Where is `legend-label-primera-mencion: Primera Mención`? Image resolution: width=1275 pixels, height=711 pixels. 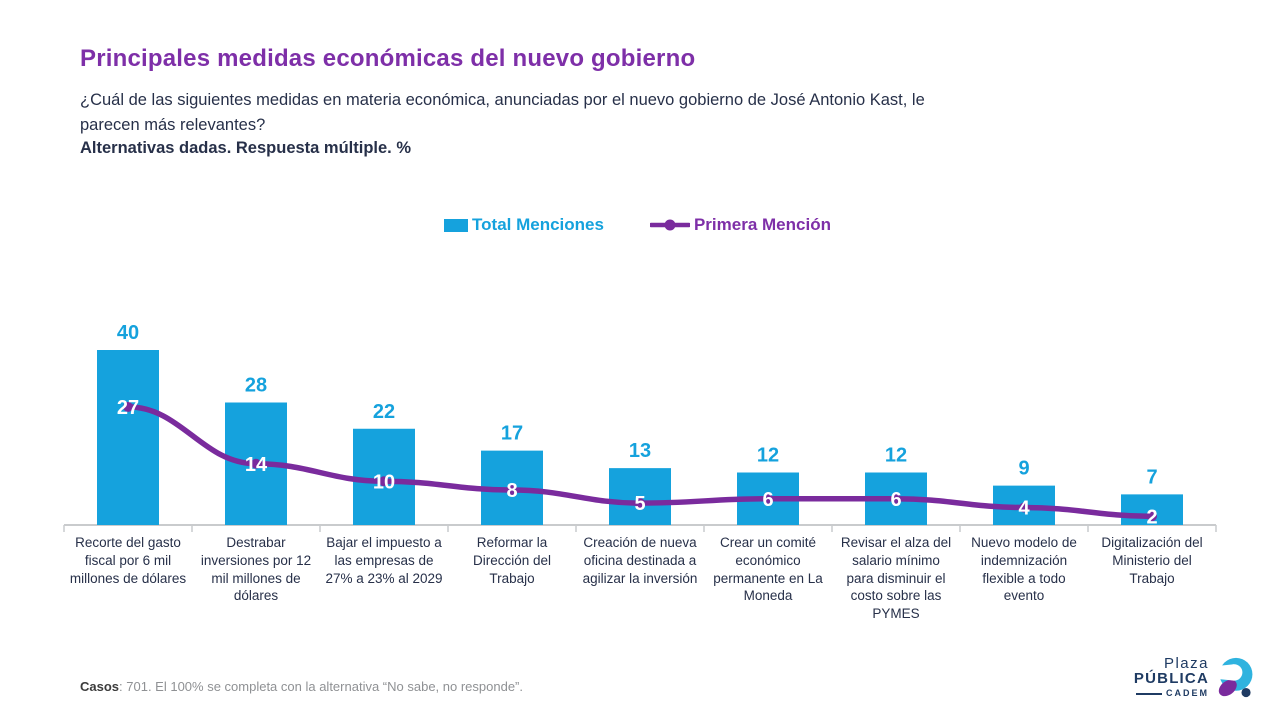 legend-label-primera-mencion: Primera Mención is located at coordinates (762, 224).